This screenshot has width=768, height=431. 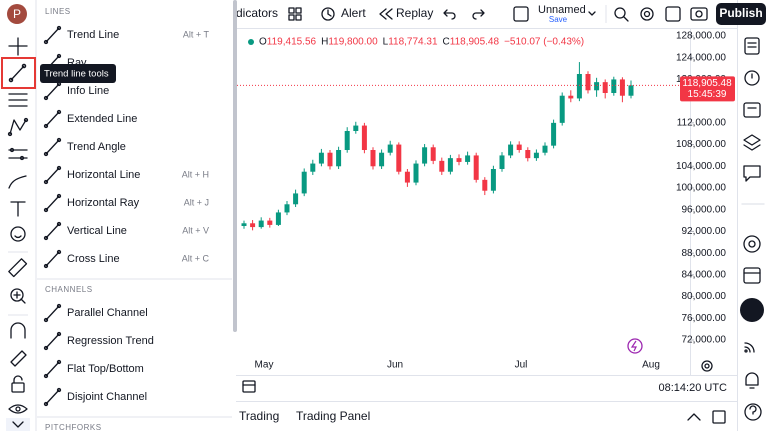 I want to click on stay-drawing-tool, so click(x=18, y=358).